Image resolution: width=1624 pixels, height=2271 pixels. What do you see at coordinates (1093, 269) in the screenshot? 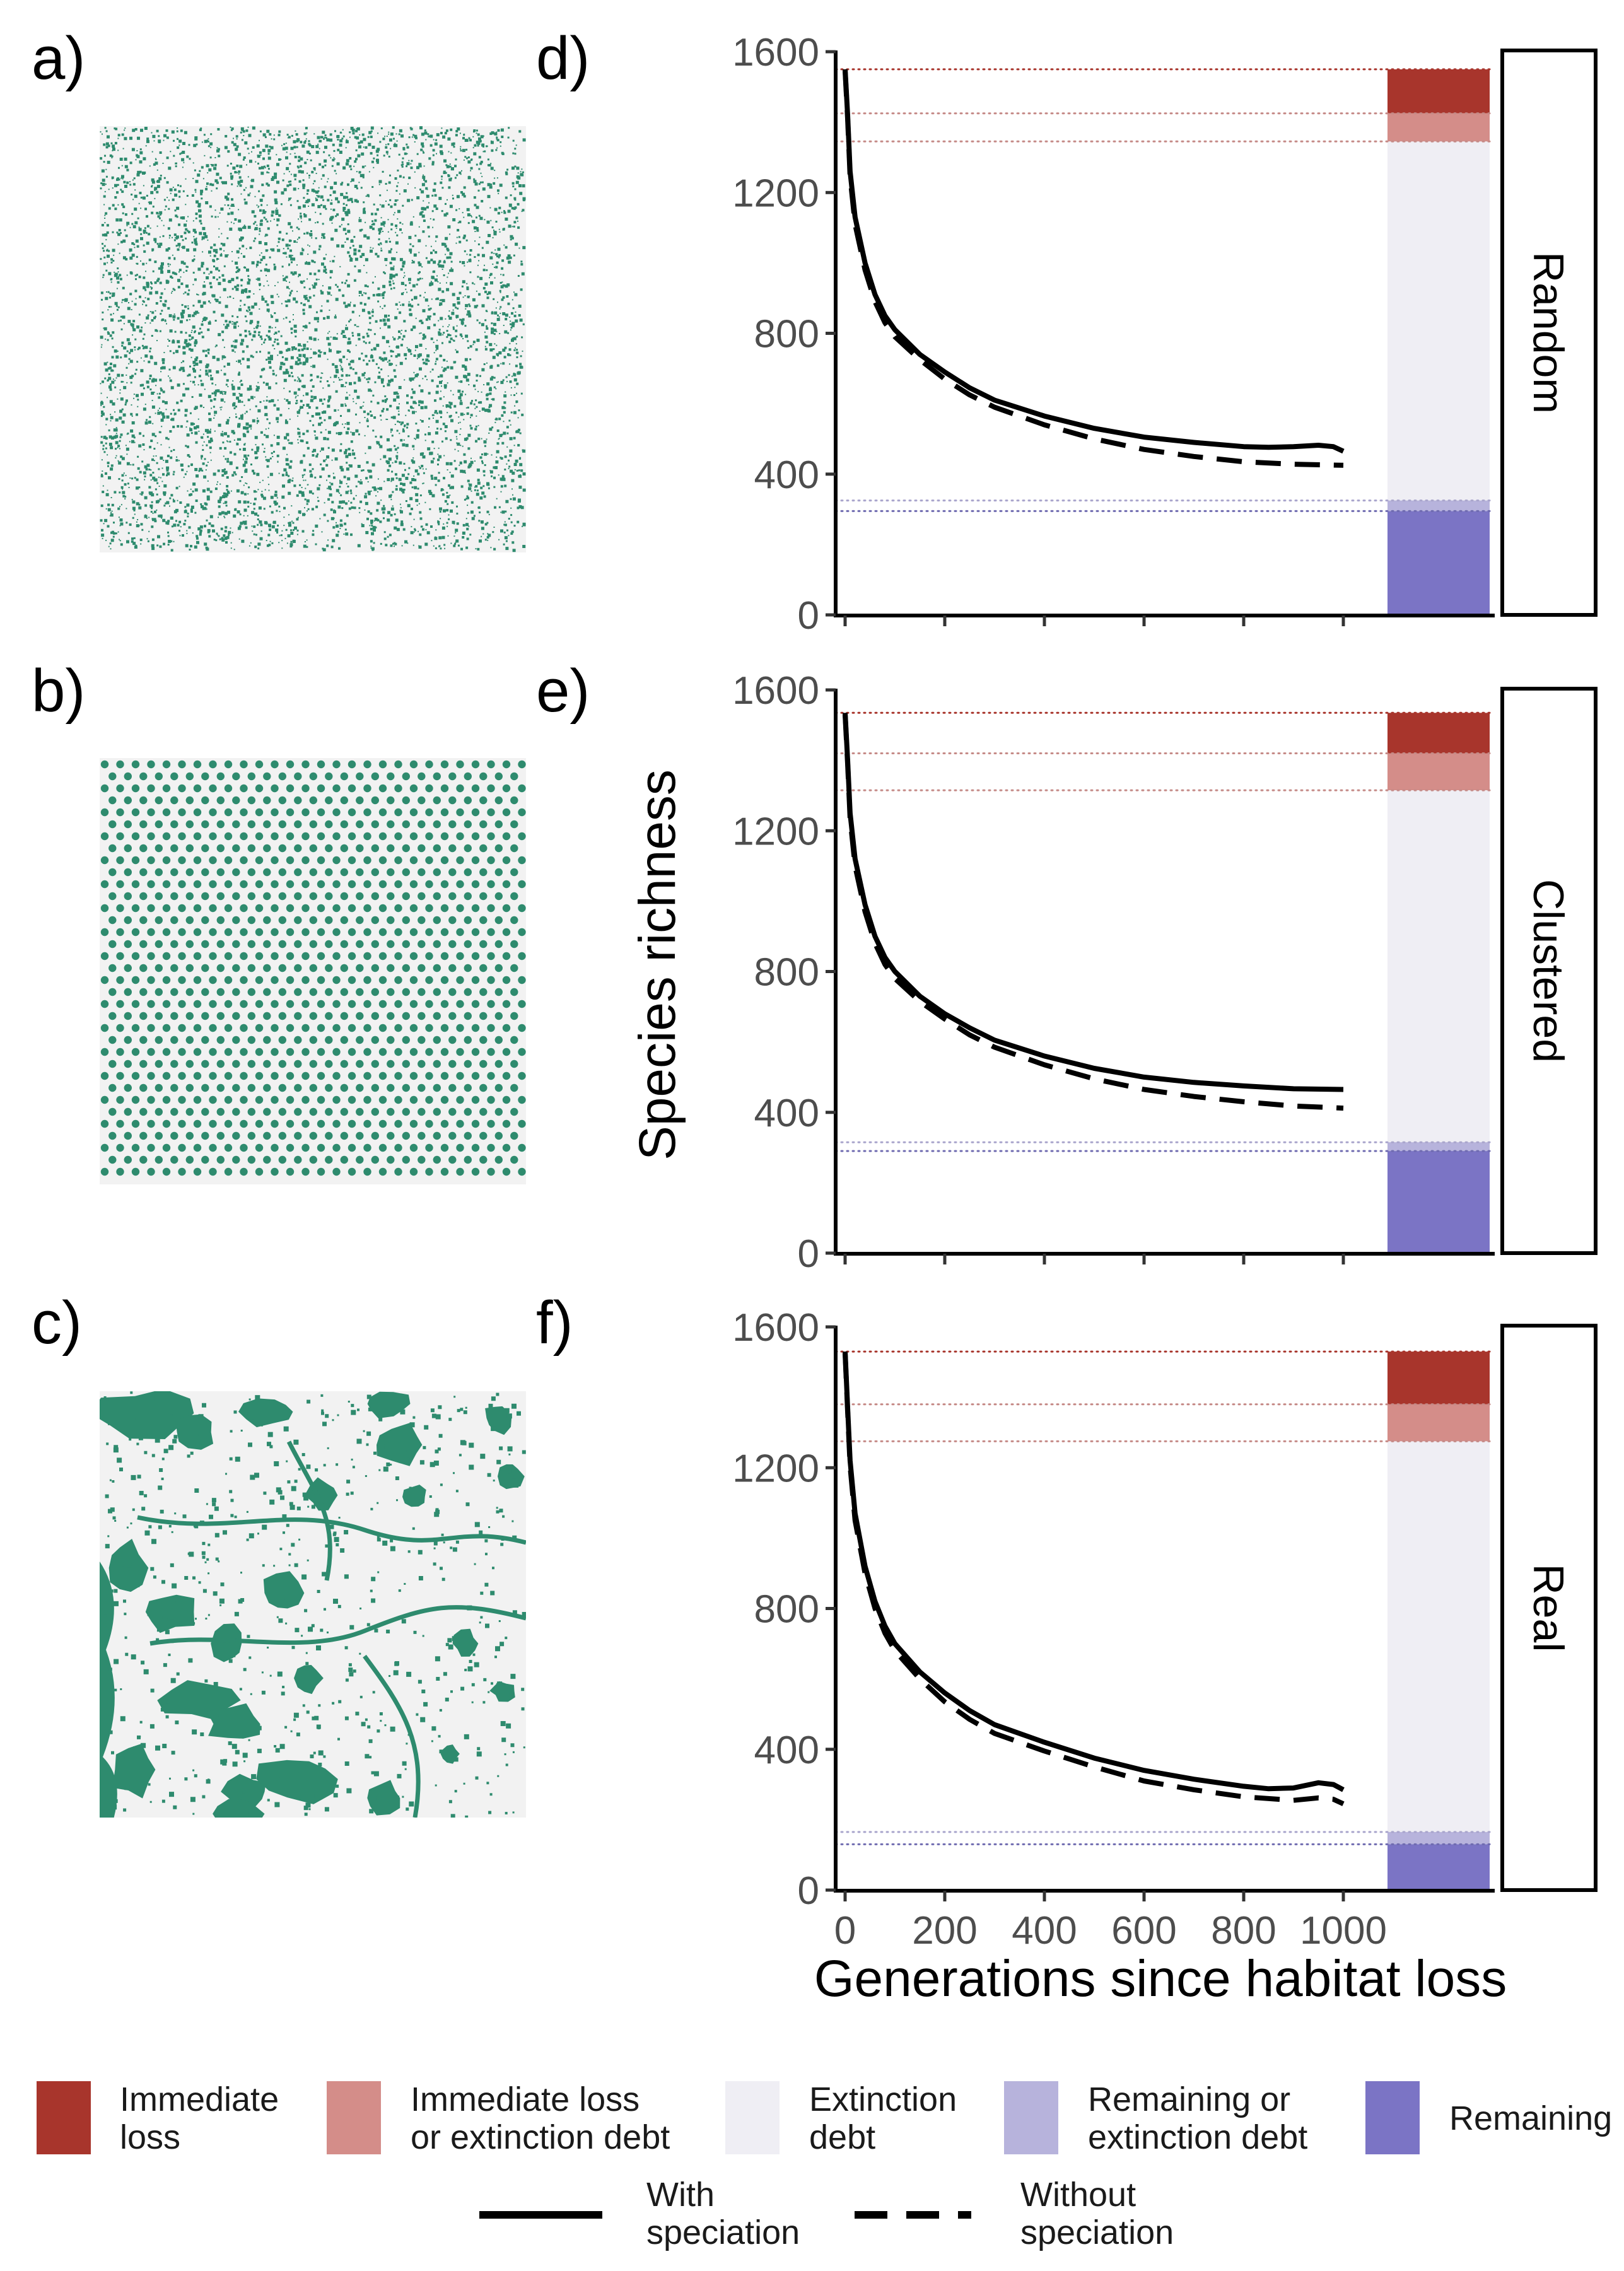
I see `series-line-without-speciation` at bounding box center [1093, 269].